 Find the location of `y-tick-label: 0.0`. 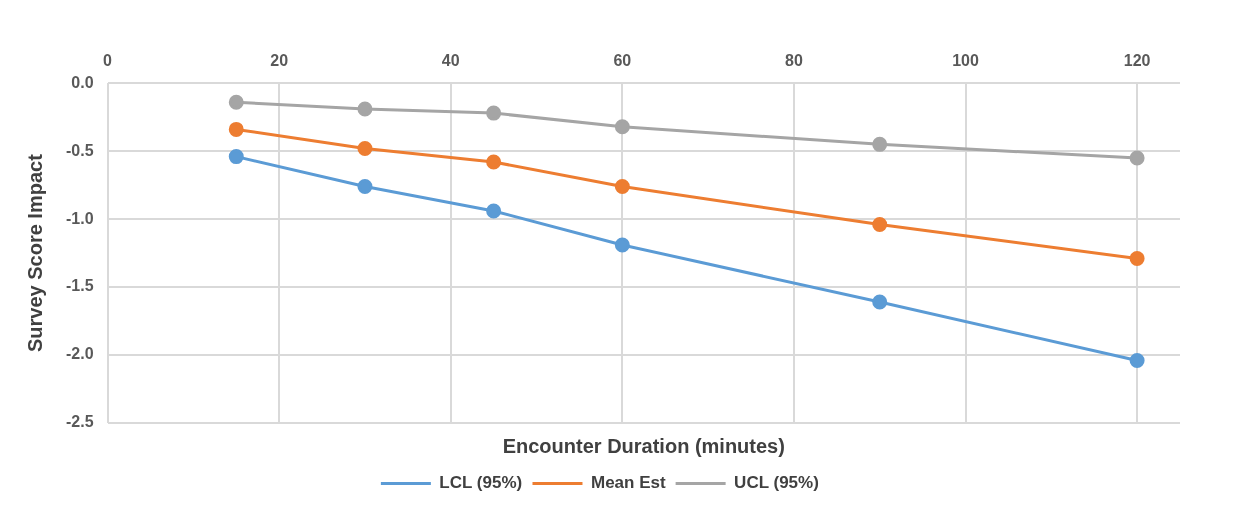

y-tick-label: 0.0 is located at coordinates (82, 82).